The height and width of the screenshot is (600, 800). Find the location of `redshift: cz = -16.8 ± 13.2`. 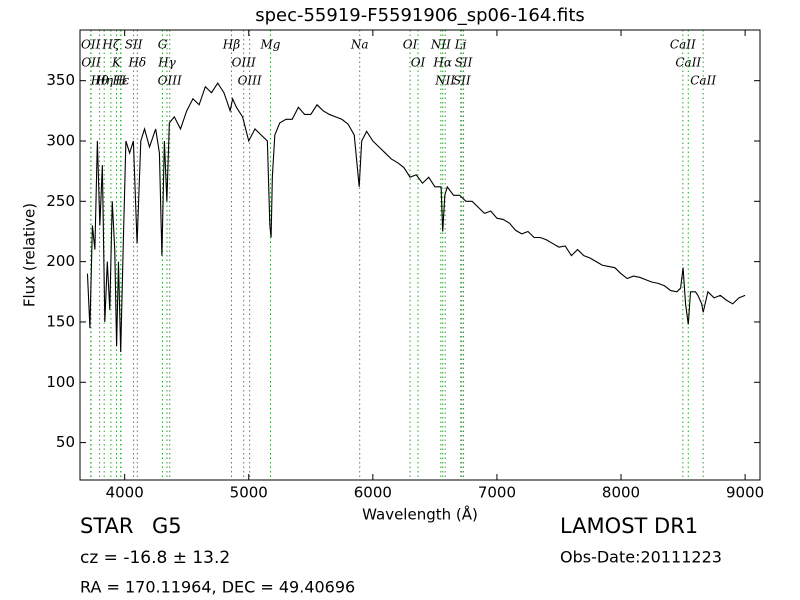

redshift: cz = -16.8 ± 13.2 is located at coordinates (155, 558).